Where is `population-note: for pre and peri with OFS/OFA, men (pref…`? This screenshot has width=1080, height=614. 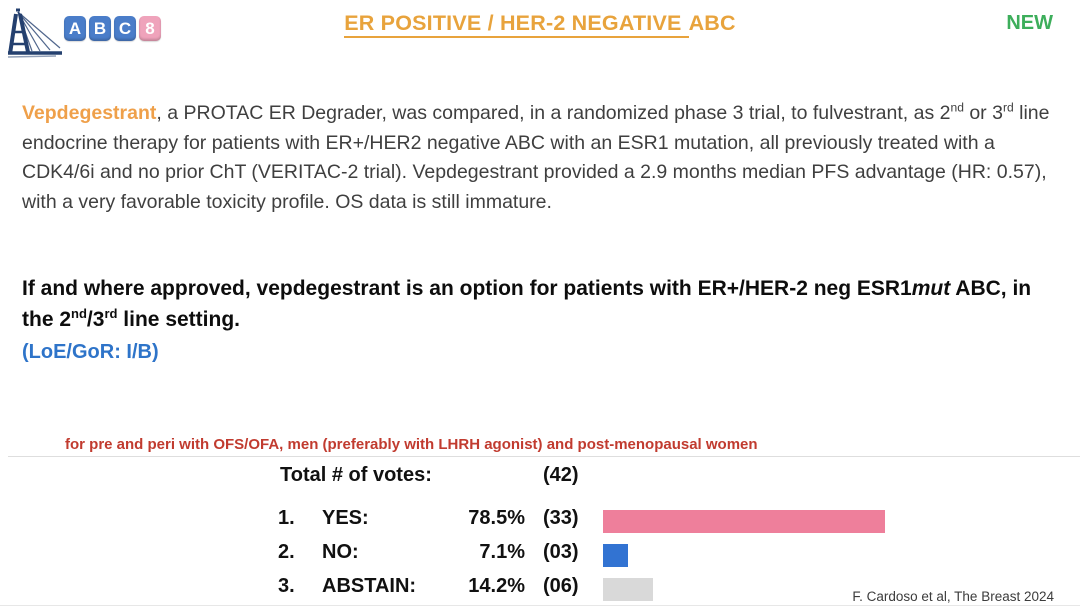 population-note: for pre and peri with OFS/OFA, men (pref… is located at coordinates (411, 444).